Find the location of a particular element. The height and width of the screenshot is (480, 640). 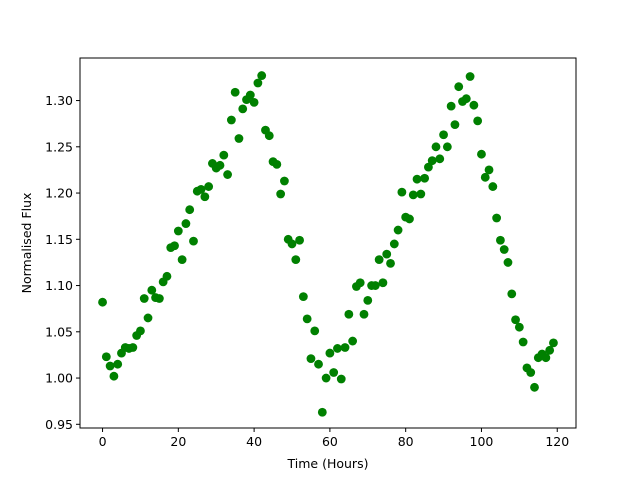

x-tick-label: 80 is located at coordinates (406, 441).